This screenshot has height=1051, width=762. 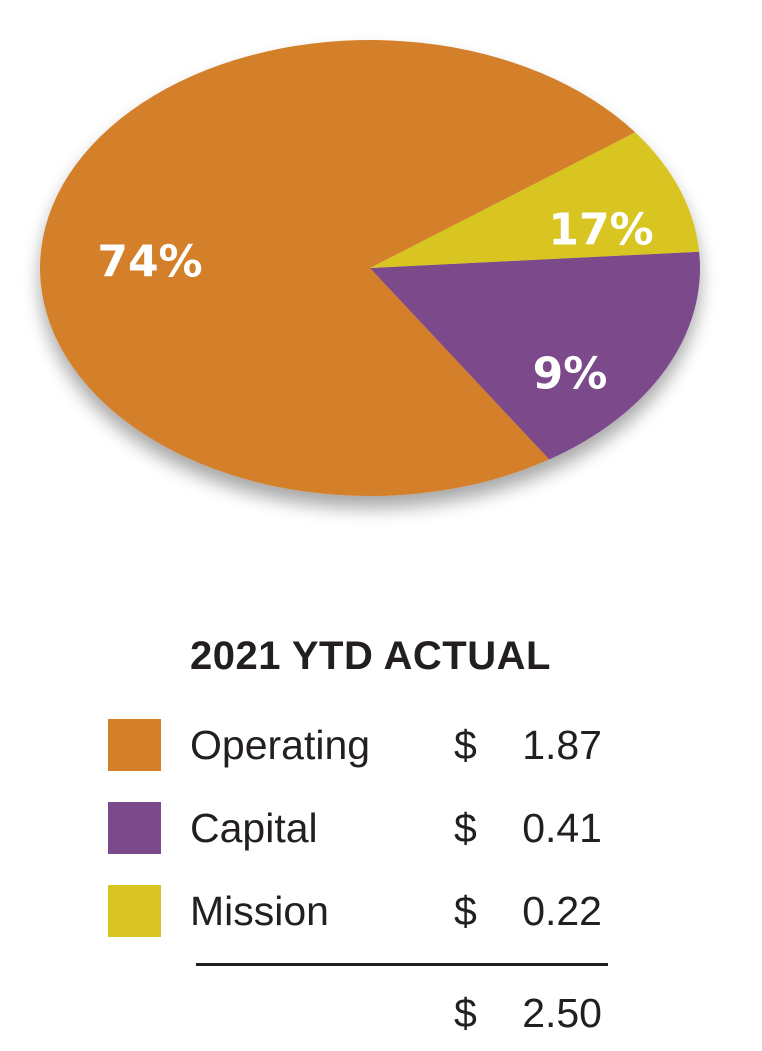 I want to click on capital-label: Capital, so click(x=254, y=828).